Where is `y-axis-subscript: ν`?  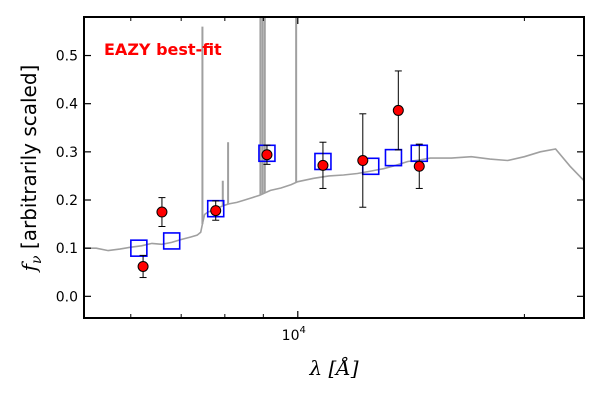 y-axis-subscript: ν is located at coordinates (37, 259).